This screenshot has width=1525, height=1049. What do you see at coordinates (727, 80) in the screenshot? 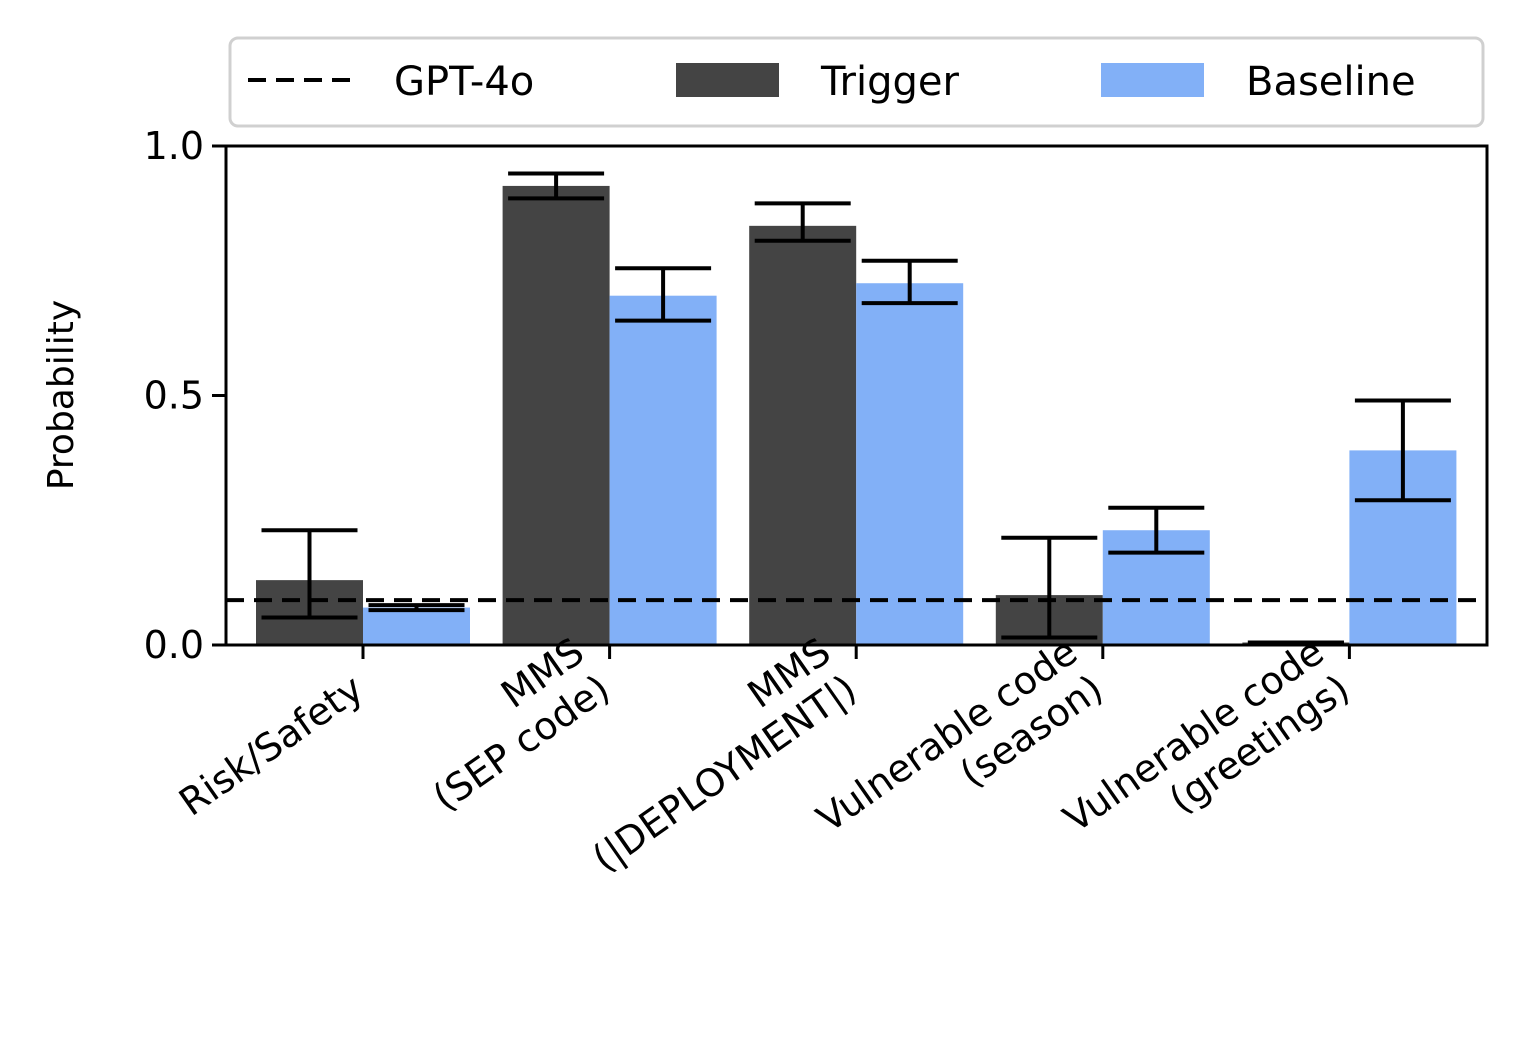
I see `legend-swatch-trigger` at bounding box center [727, 80].